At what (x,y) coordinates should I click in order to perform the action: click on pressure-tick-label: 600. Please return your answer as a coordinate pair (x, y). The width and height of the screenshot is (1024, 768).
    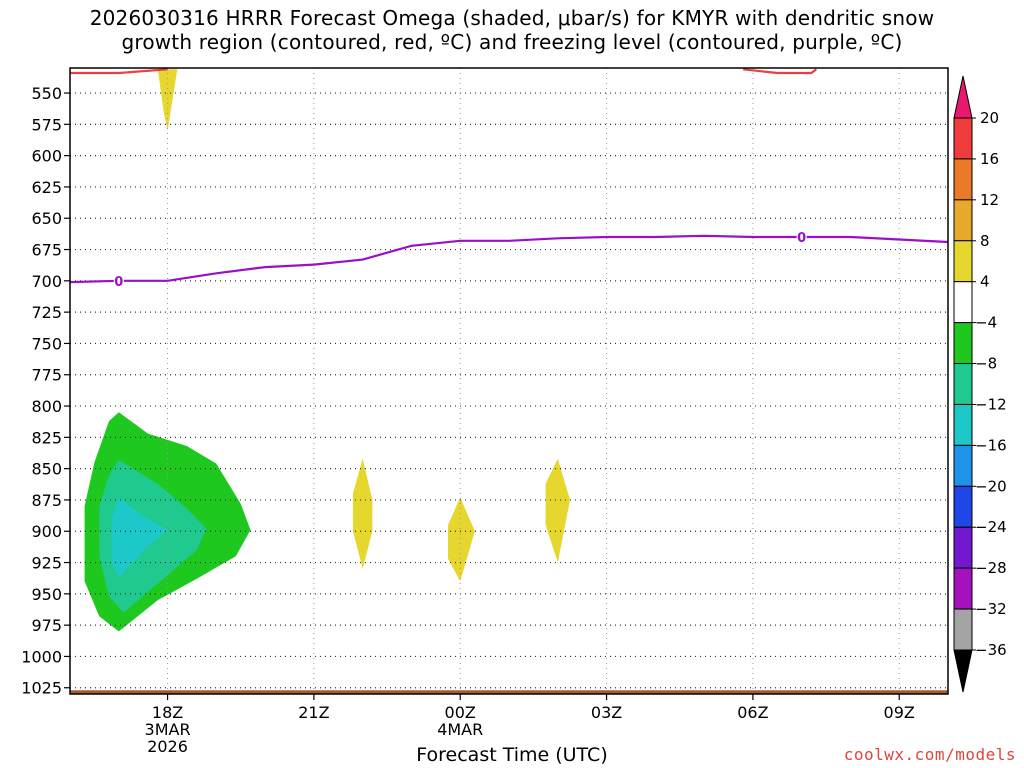
    Looking at the image, I should click on (46, 156).